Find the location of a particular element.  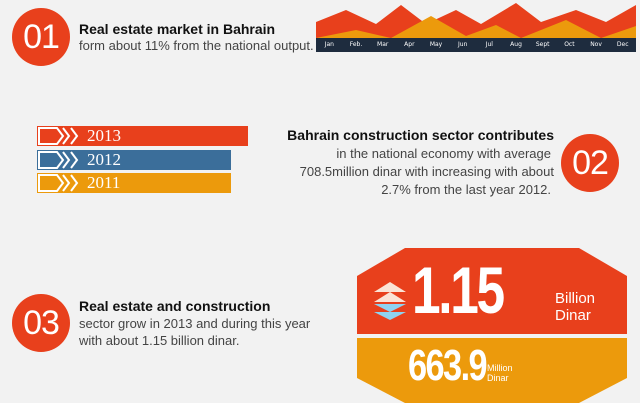

section3-text-line1: sector grow in 2013 and during this year is located at coordinates (195, 323).